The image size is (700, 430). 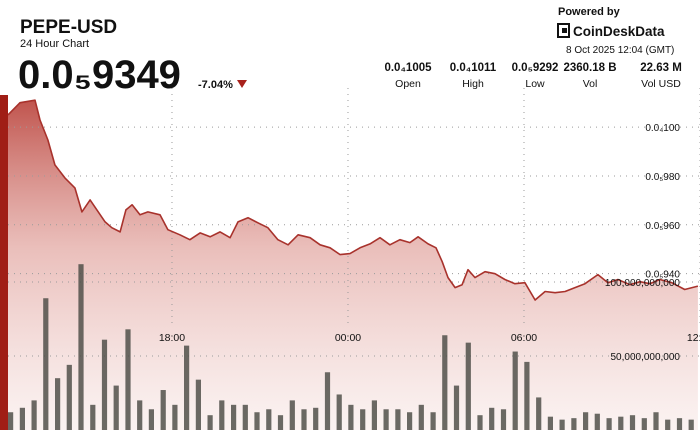 I want to click on stat-label: High, so click(x=473, y=84).